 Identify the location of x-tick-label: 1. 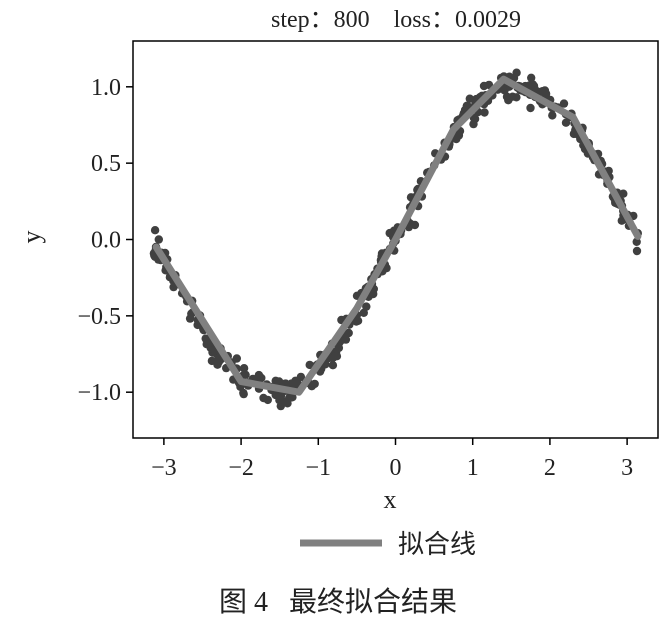
(473, 468).